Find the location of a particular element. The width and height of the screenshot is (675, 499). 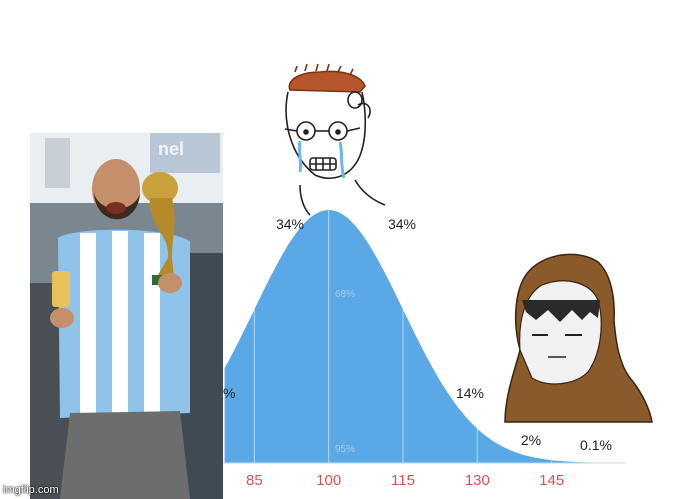

band-label-68: 68% is located at coordinates (345, 294).